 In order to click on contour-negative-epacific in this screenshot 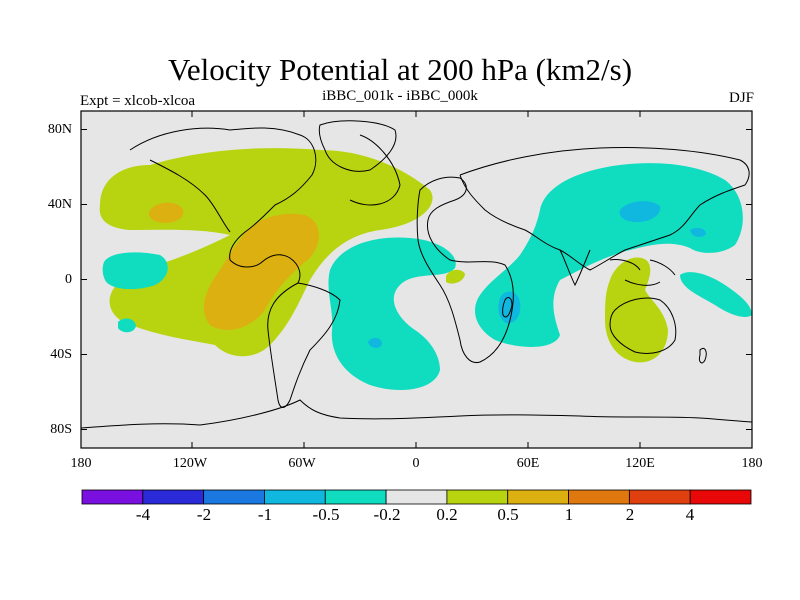, I will do `click(135, 271)`.